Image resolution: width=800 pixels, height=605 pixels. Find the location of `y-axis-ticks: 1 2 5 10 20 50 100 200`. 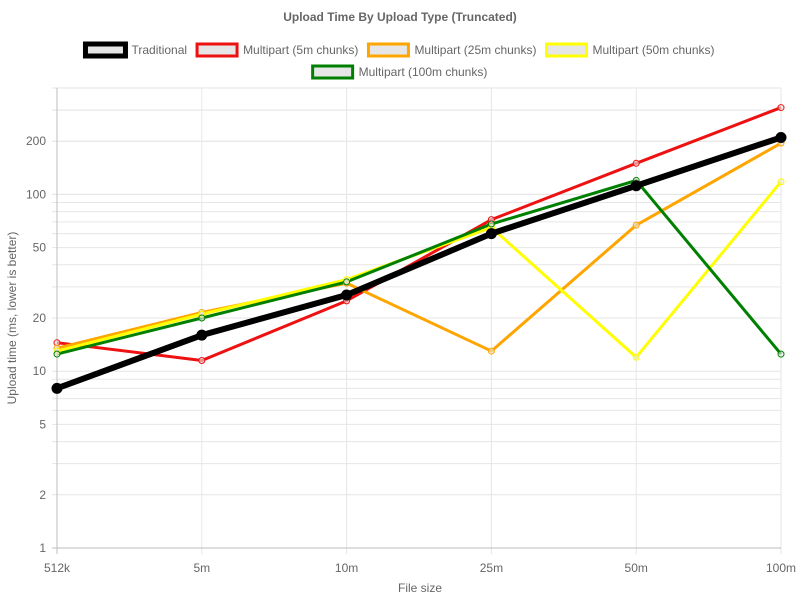

y-axis-ticks: 1 2 5 10 20 50 100 200 is located at coordinates (36, 344).